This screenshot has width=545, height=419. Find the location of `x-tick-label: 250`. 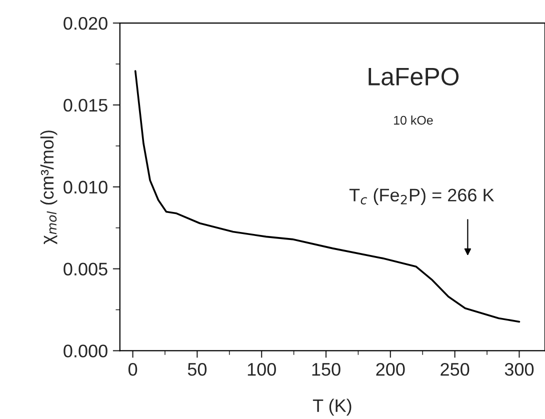

x-tick-label: 250 is located at coordinates (455, 369).